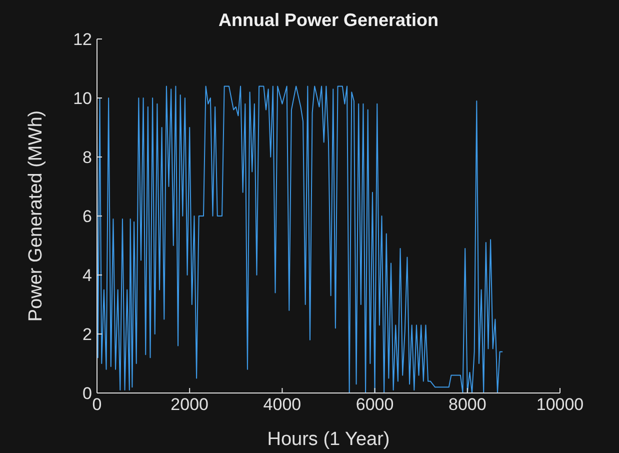 This screenshot has height=453, width=619. Describe the element at coordinates (375, 404) in the screenshot. I see `x-tick-label: 6000` at that location.